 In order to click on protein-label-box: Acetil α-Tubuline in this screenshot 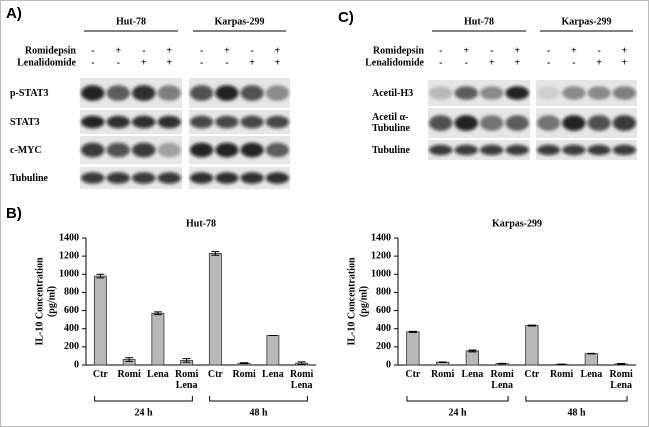, I will do `click(391, 123)`.